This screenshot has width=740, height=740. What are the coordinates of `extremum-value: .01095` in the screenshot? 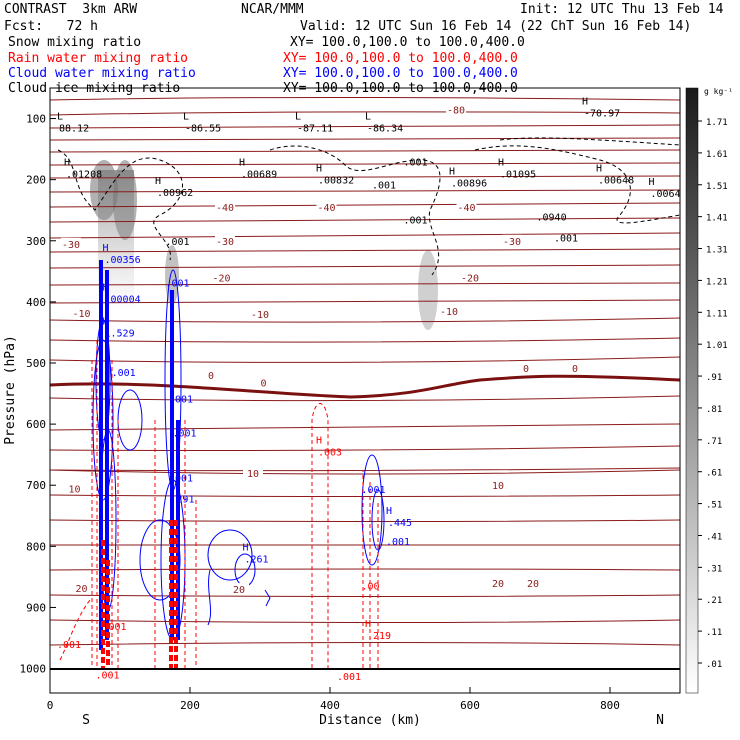 It's located at (518, 174).